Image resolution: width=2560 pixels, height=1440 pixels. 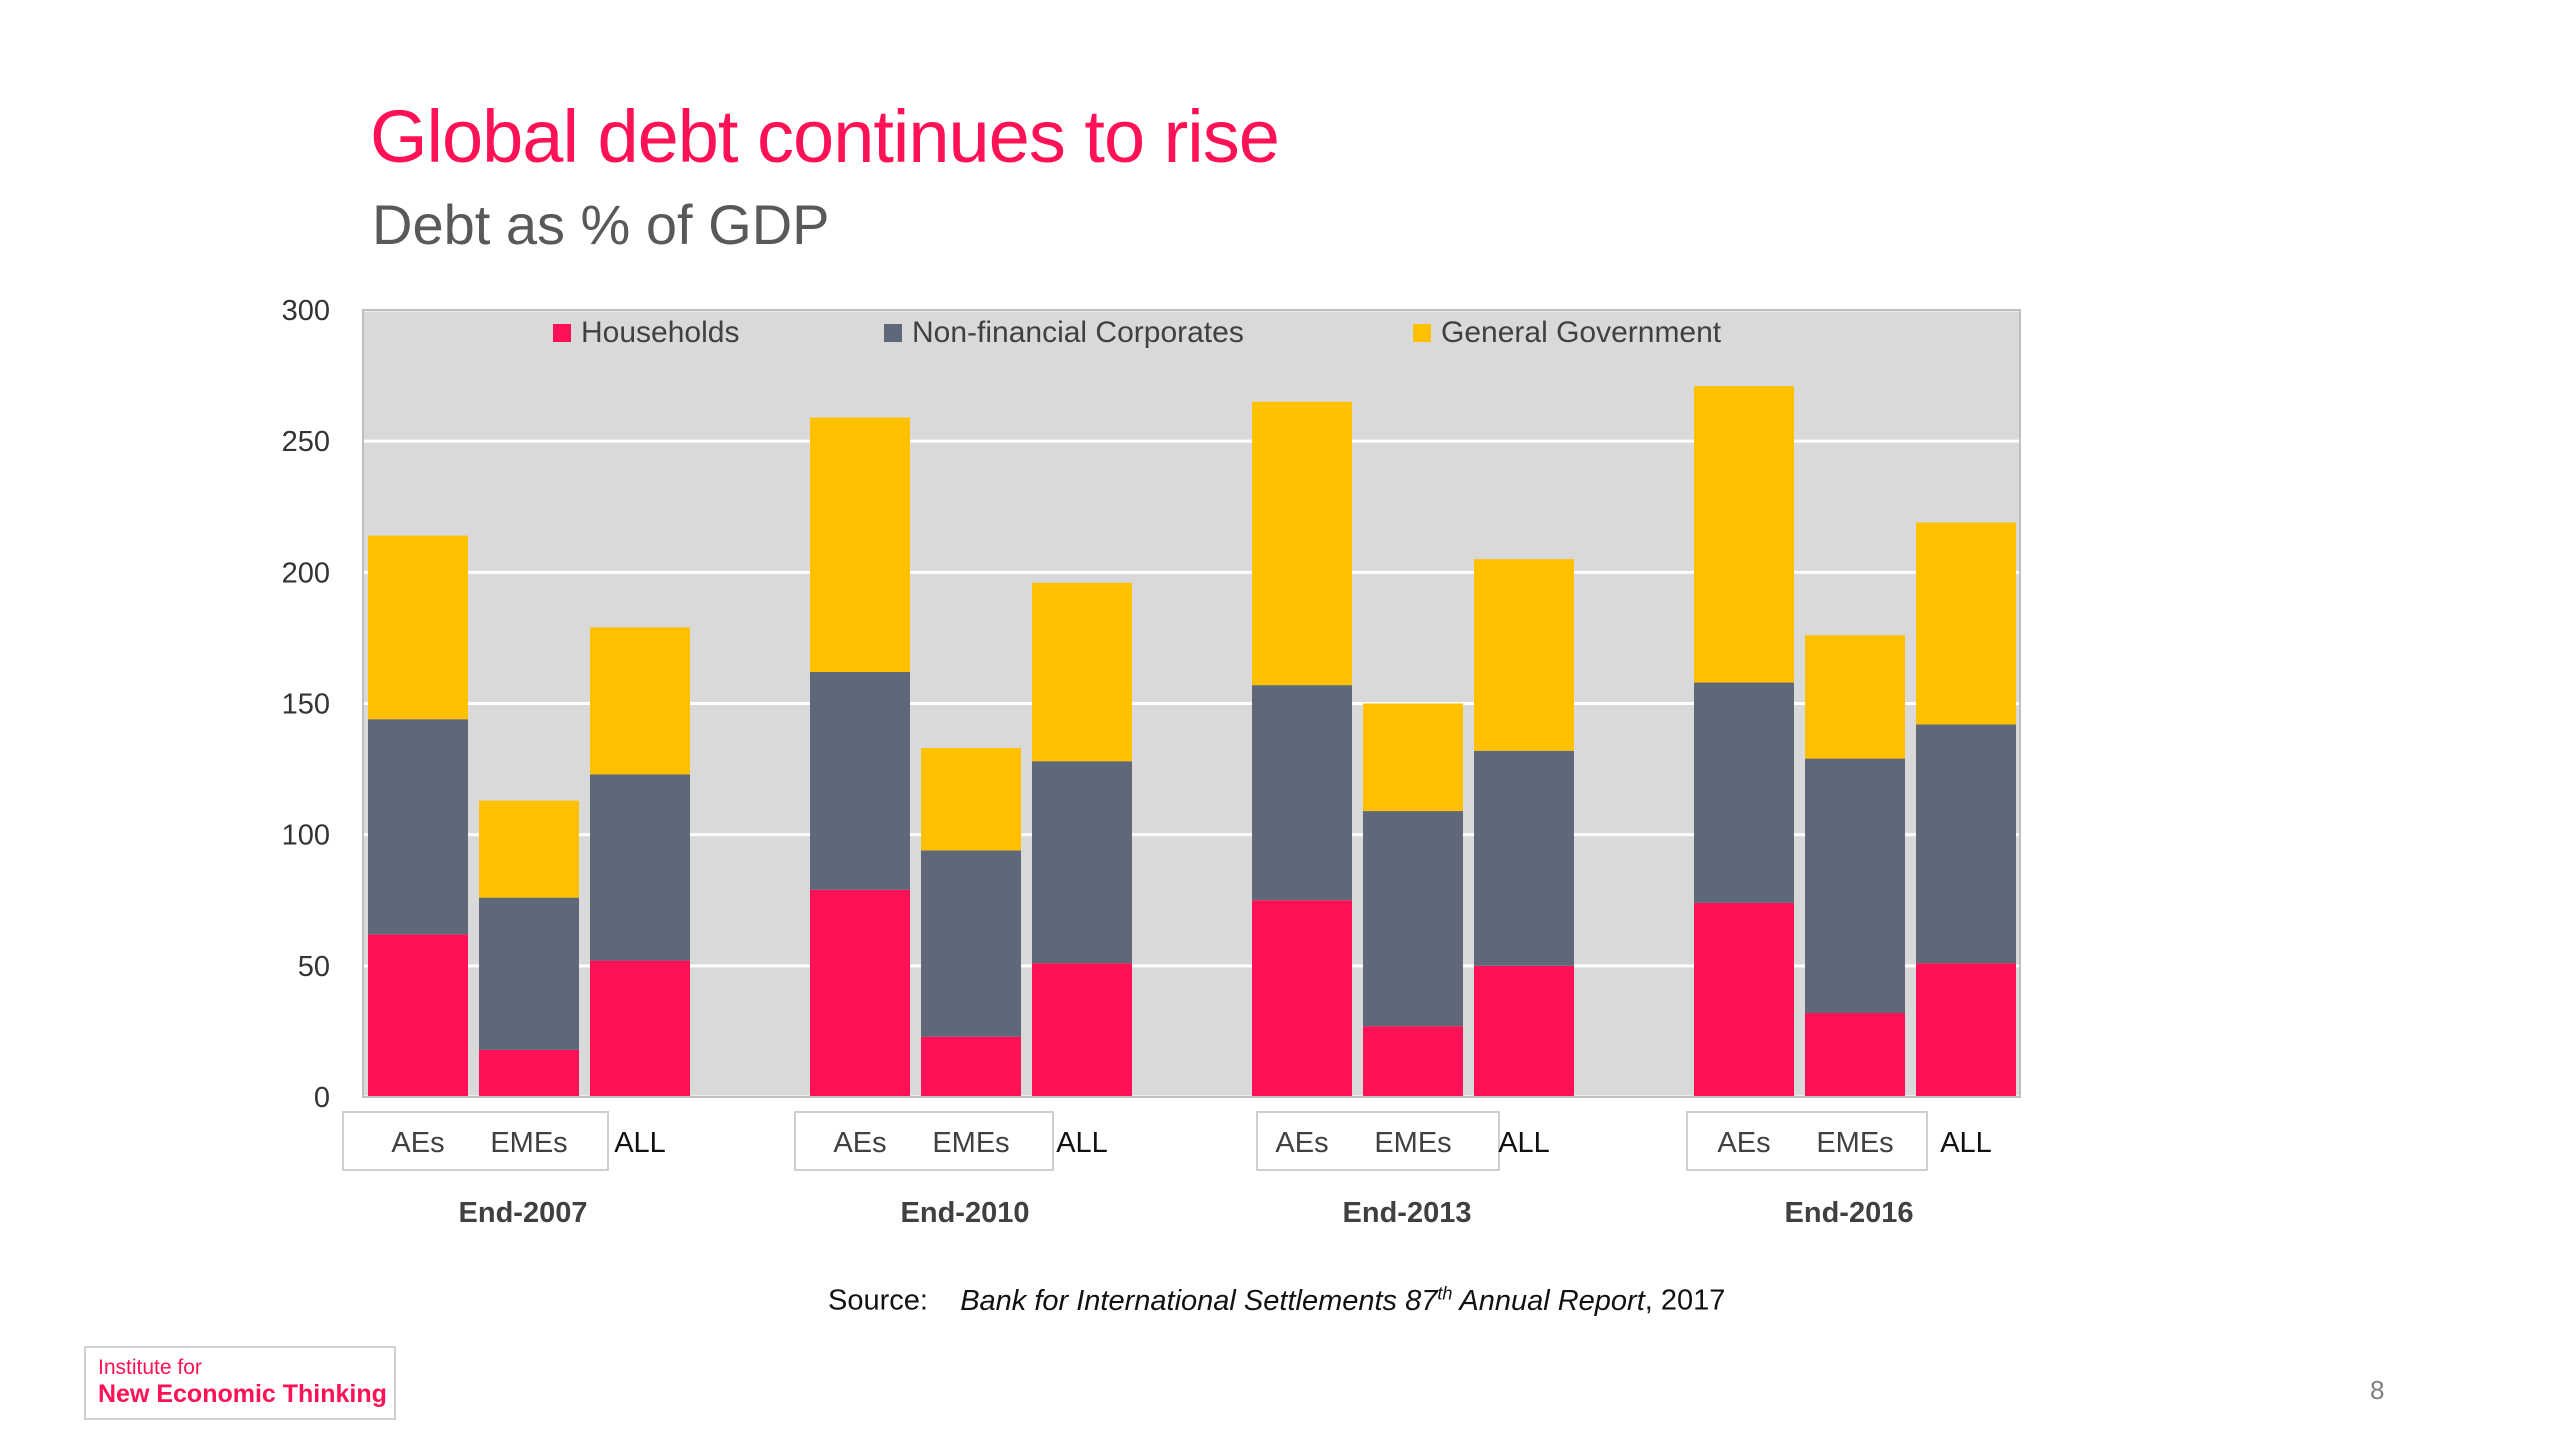 What do you see at coordinates (242, 1394) in the screenshot?
I see `logo-line-2: New Economic Thinking` at bounding box center [242, 1394].